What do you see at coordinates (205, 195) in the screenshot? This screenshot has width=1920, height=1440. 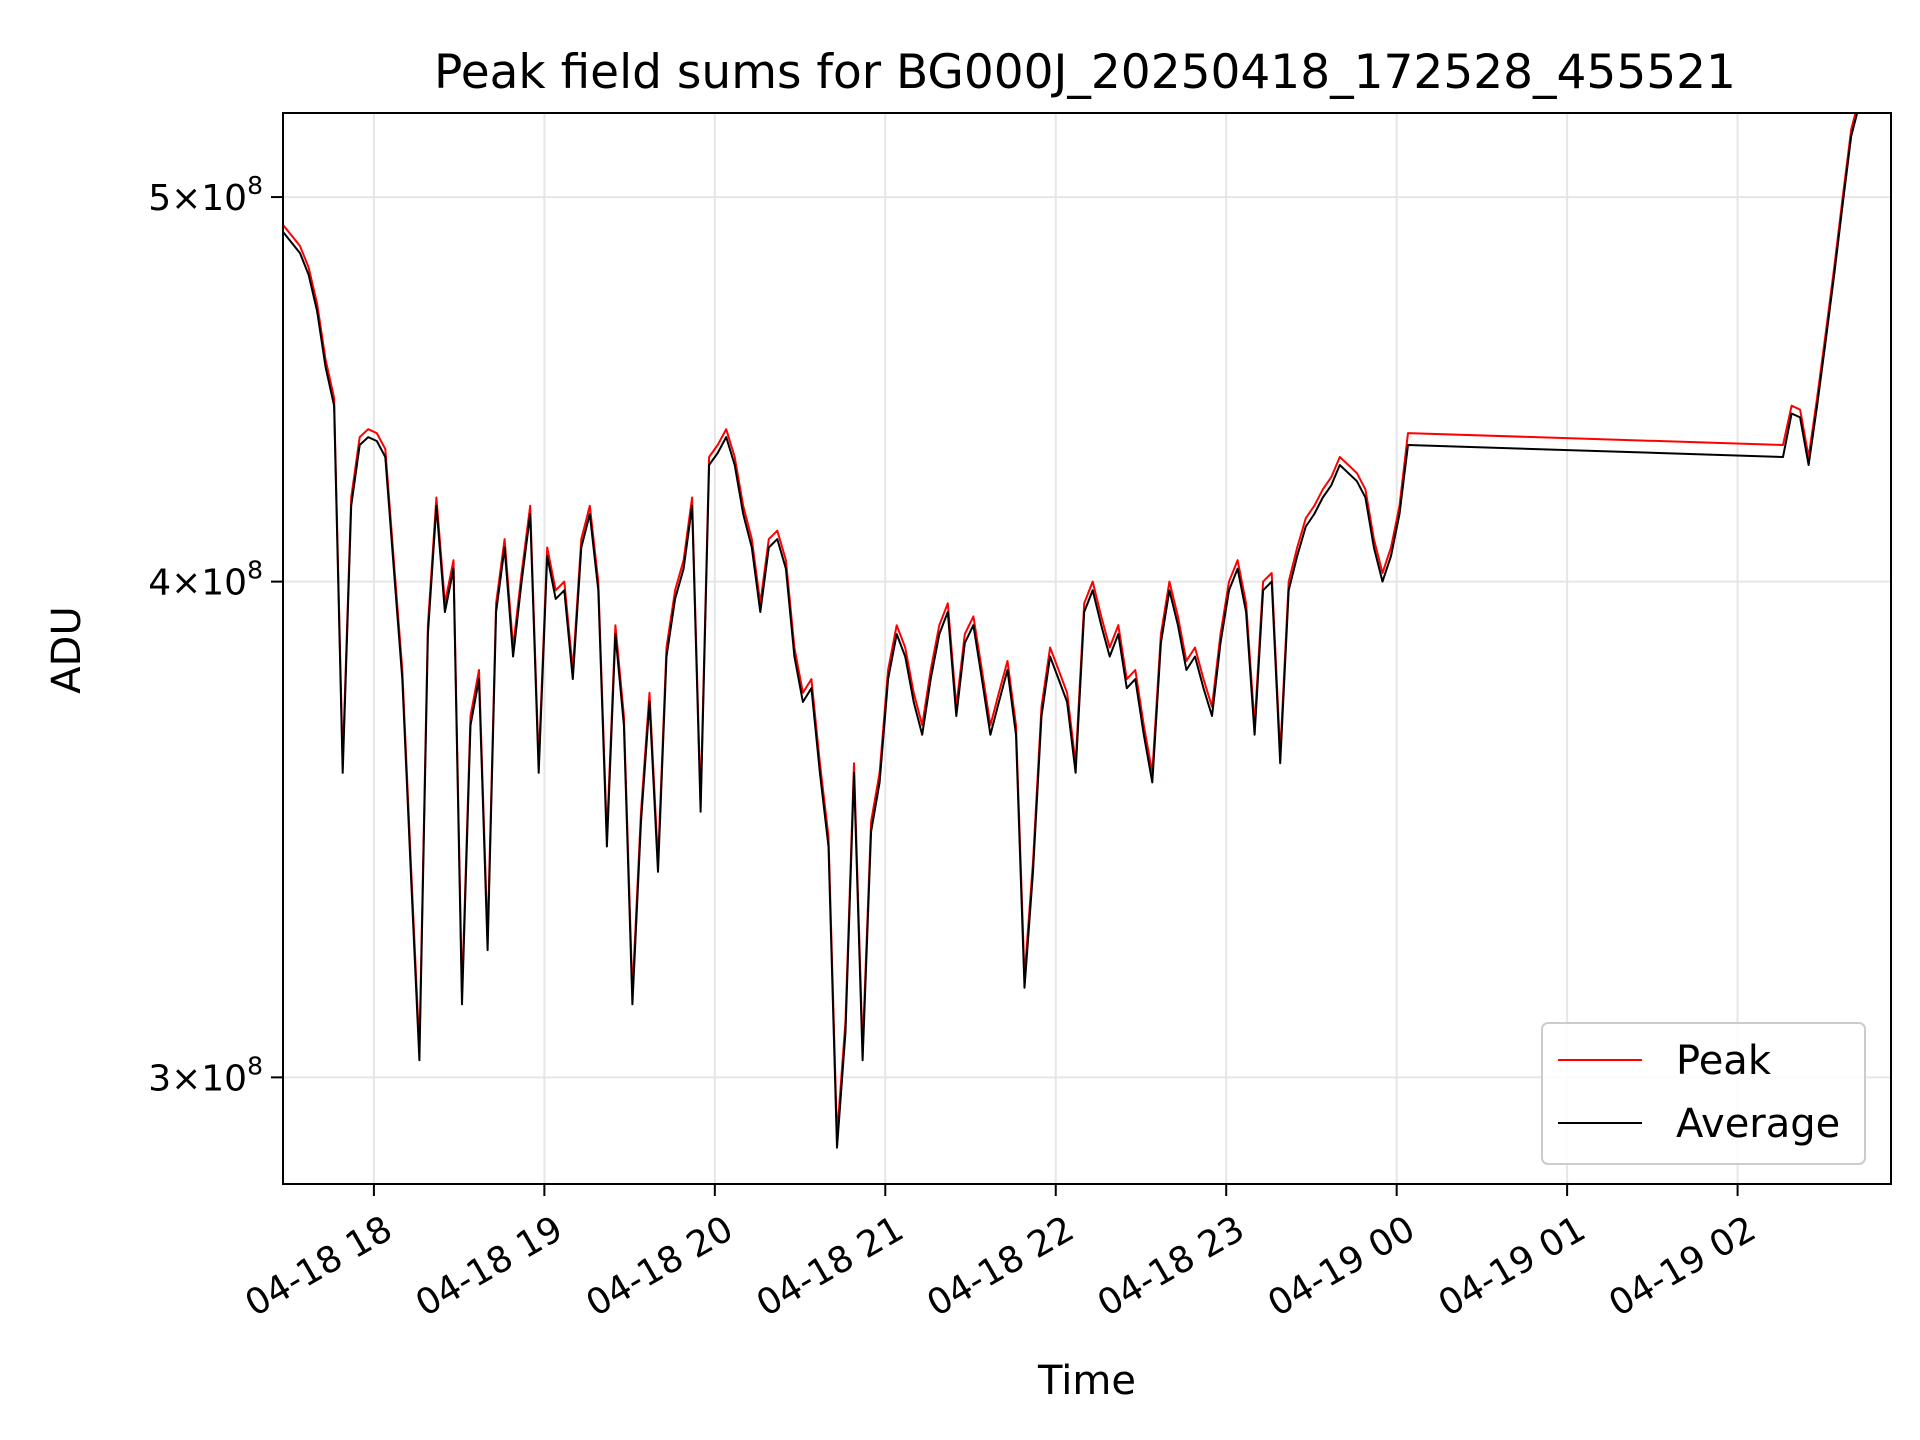 I see `y-tick-label: 5×108` at bounding box center [205, 195].